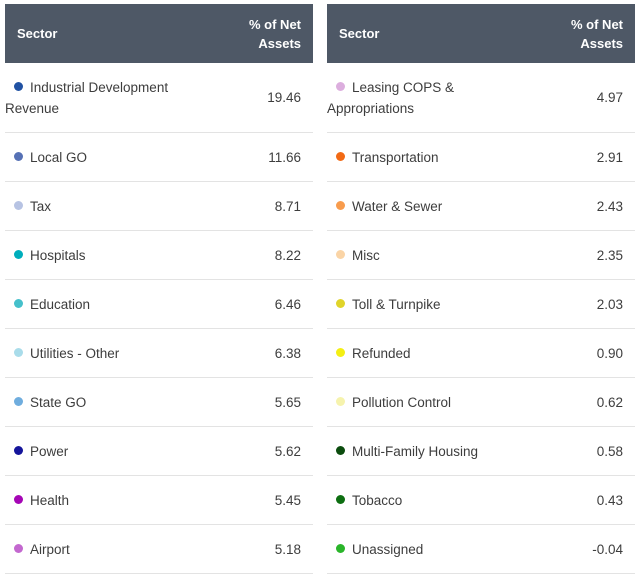  Describe the element at coordinates (388, 549) in the screenshot. I see `sector-name: Unassigned` at that location.